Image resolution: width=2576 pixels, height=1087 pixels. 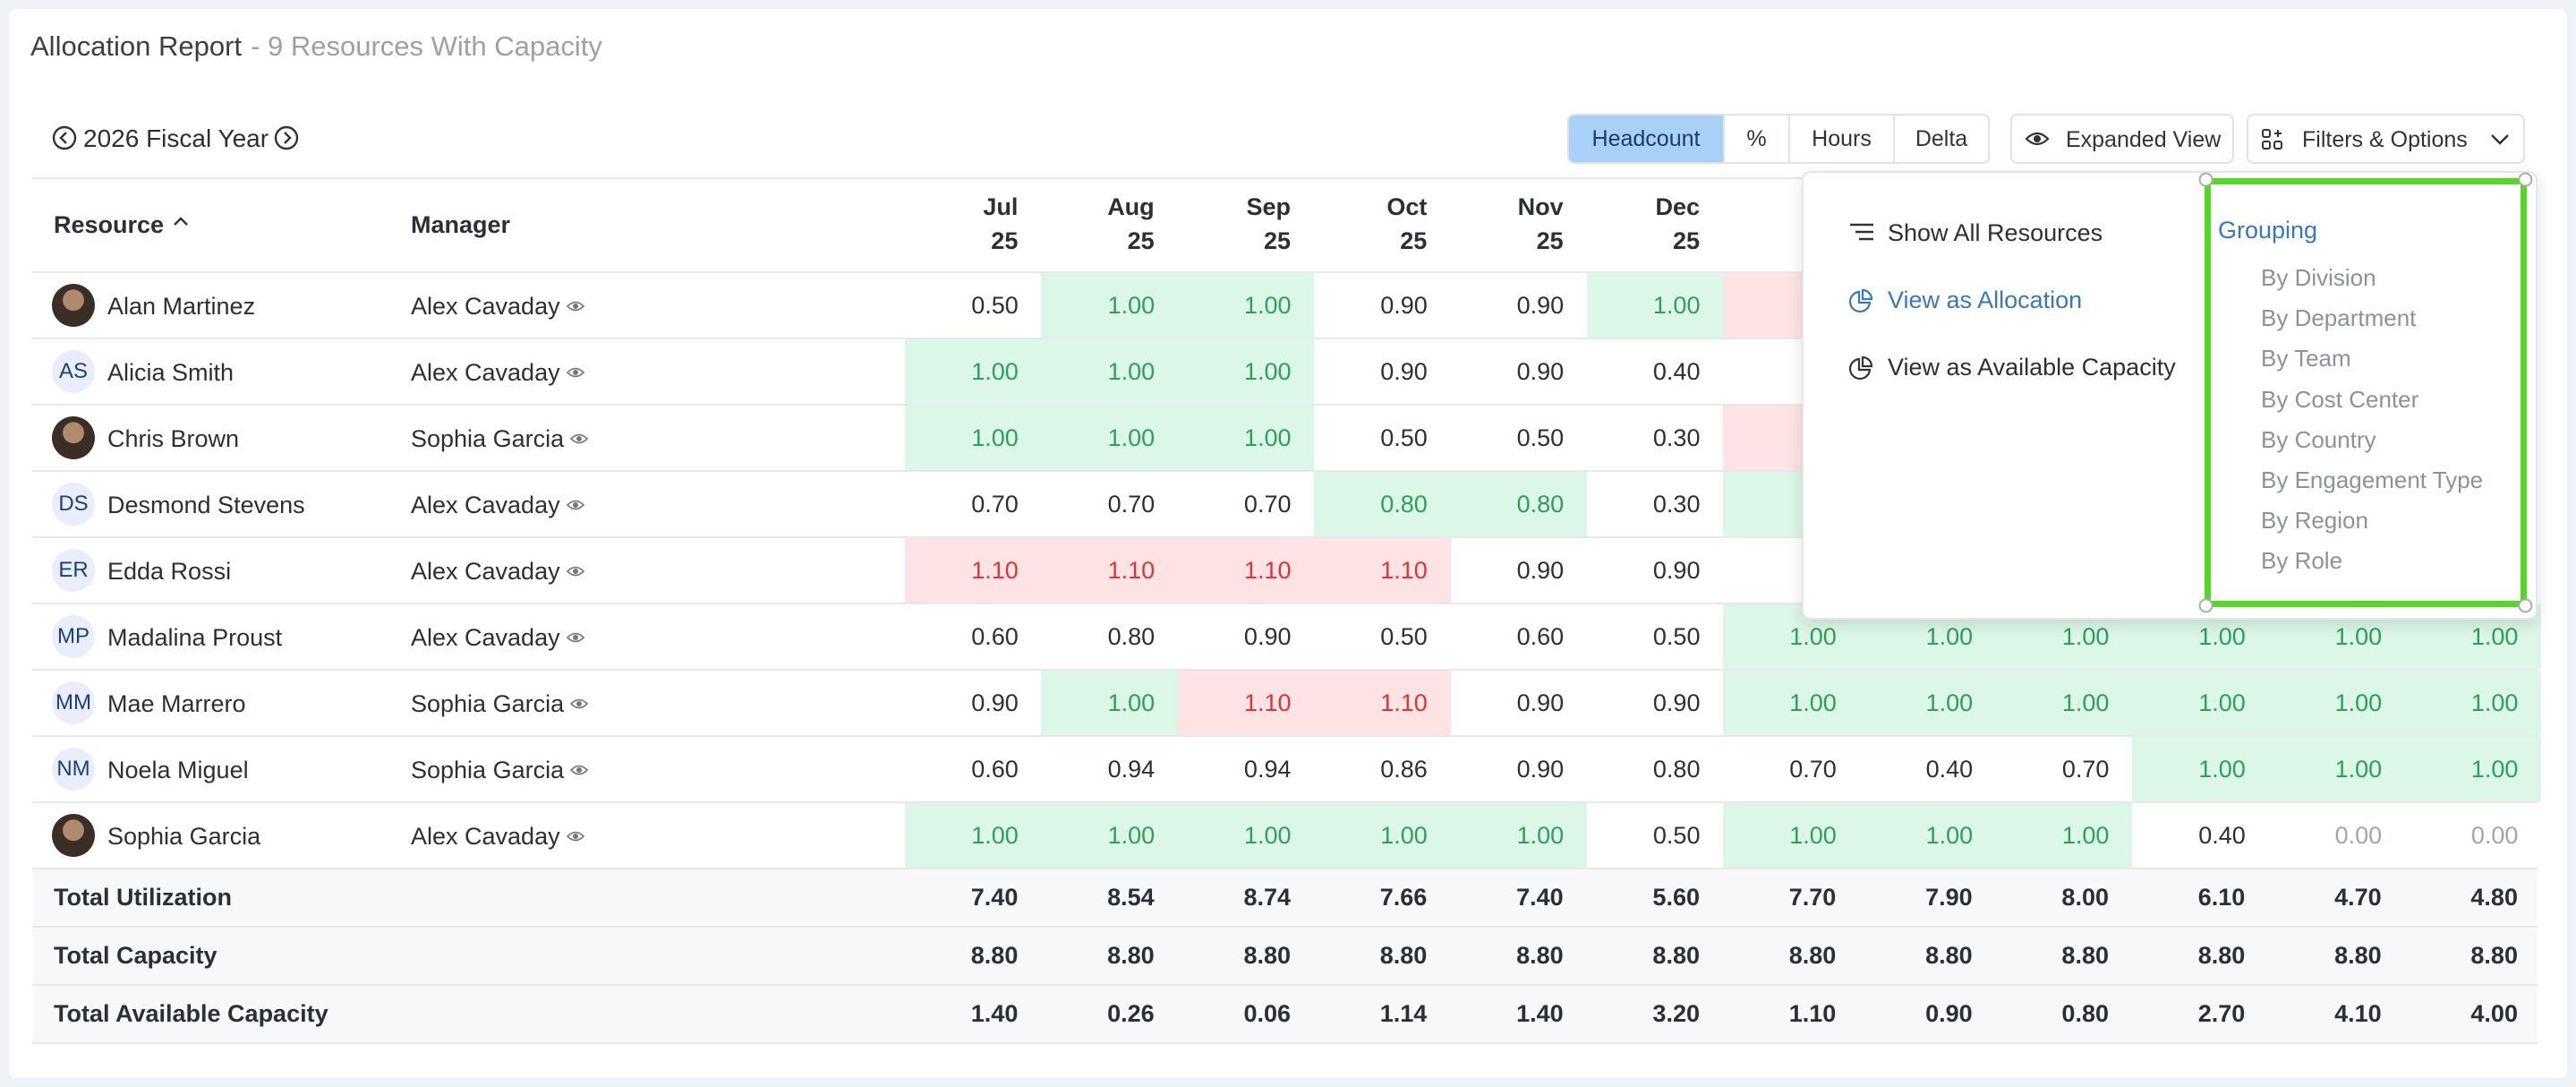 I want to click on expanded-button: Expanded View, so click(x=2122, y=139).